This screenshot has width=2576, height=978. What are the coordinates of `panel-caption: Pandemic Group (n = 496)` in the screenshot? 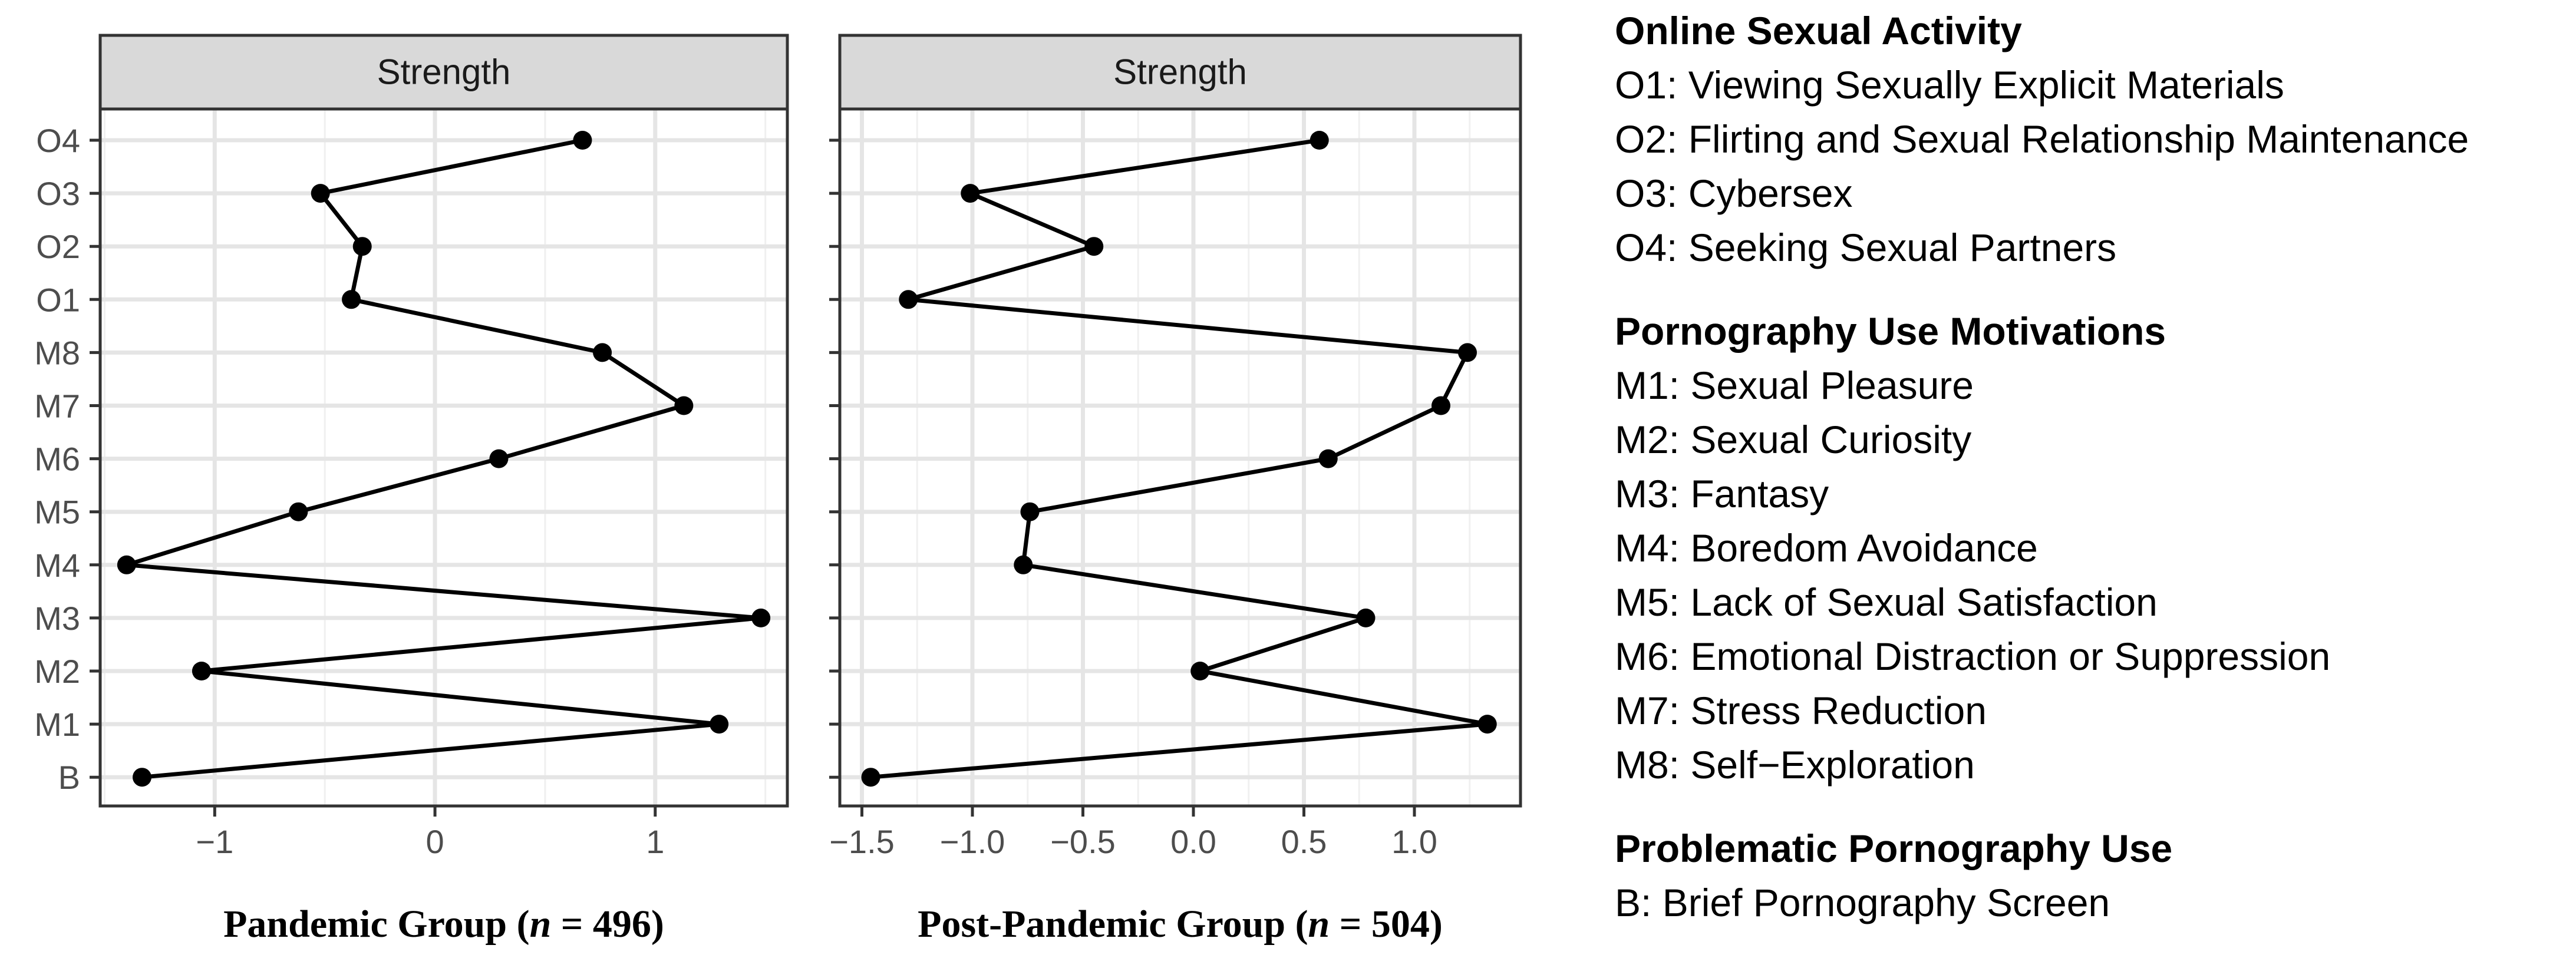 It's located at (443, 924).